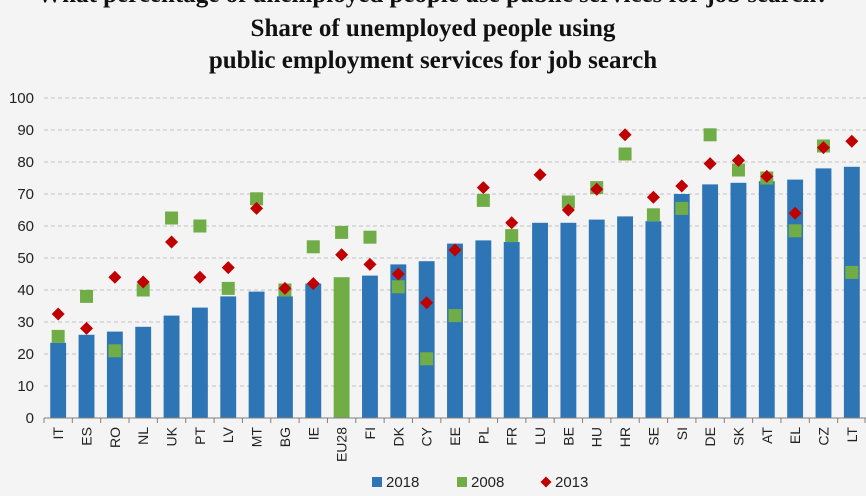 Image resolution: width=866 pixels, height=496 pixels. I want to click on x-tick-label-eu28: EU28, so click(342, 444).